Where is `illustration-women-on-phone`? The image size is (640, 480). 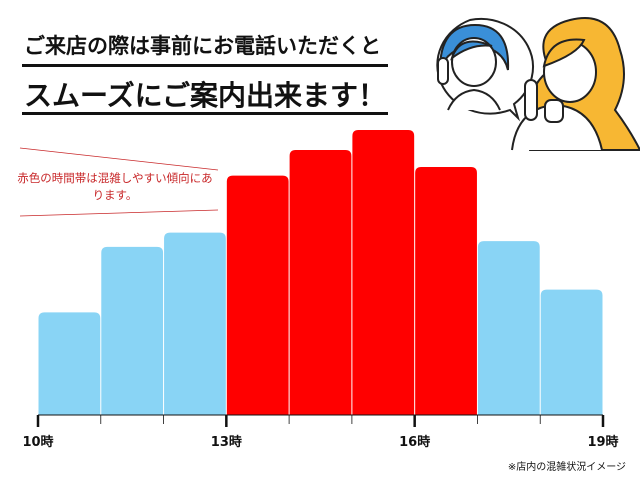 illustration-women-on-phone is located at coordinates (538, 84).